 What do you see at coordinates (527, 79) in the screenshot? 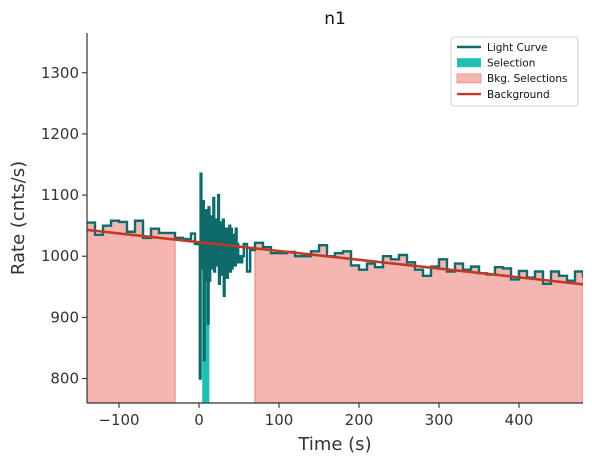
I see `legend-label: Bkg. Selections` at bounding box center [527, 79].